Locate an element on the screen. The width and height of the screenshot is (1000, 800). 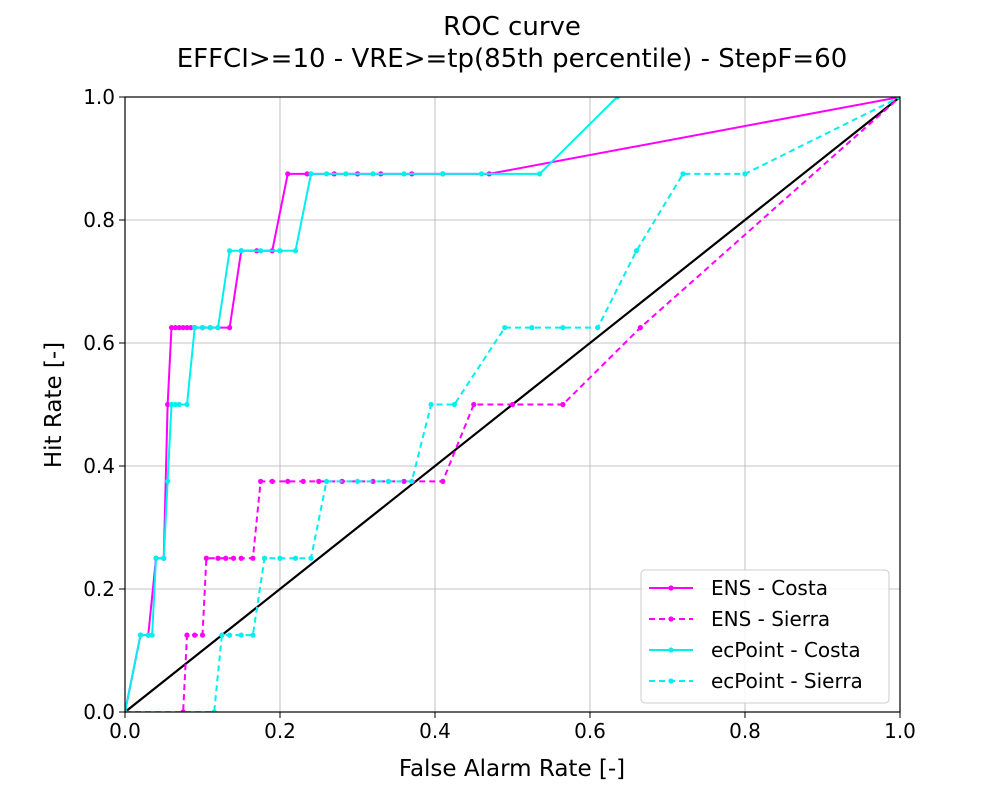
y-tick-label: 0.6 is located at coordinates (99, 343).